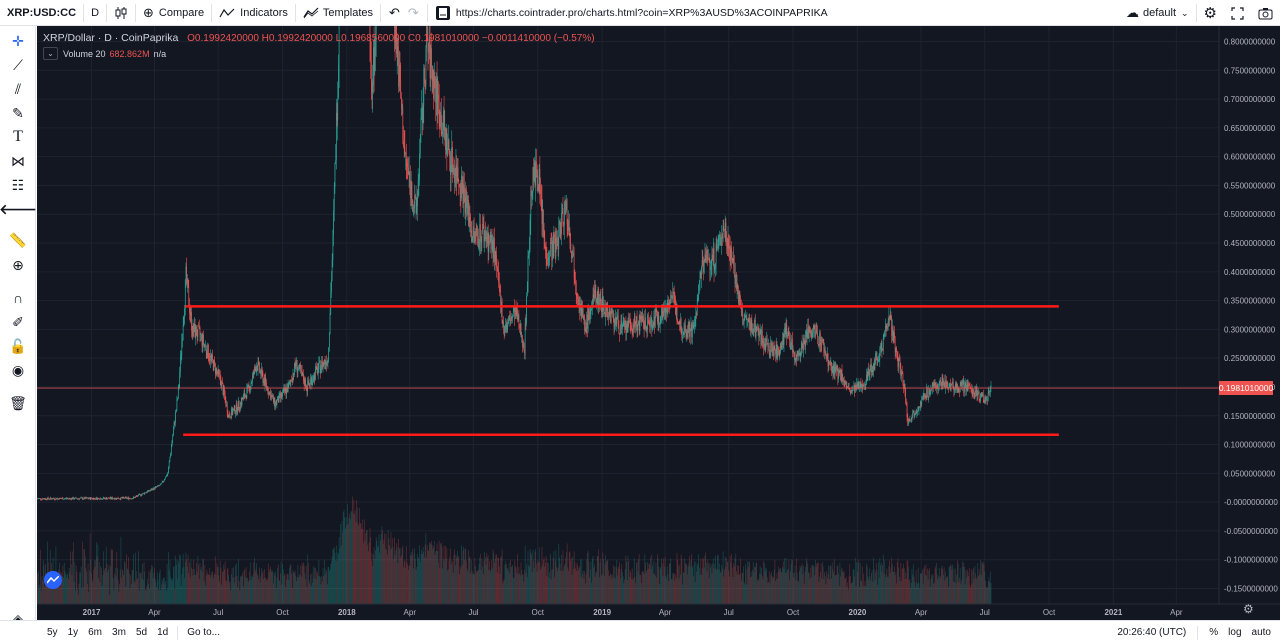  I want to click on auto-scale-toggle: auto, so click(1261, 632).